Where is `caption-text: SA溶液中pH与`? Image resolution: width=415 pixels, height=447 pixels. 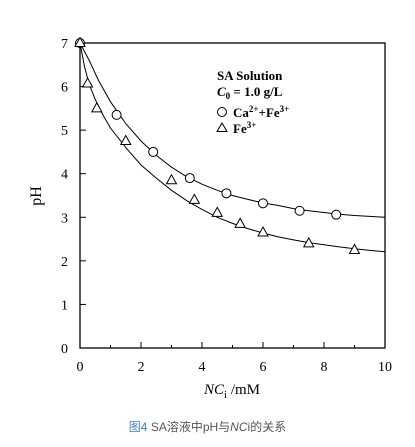 caption-text: SA溶液中pH与 is located at coordinates (189, 427).